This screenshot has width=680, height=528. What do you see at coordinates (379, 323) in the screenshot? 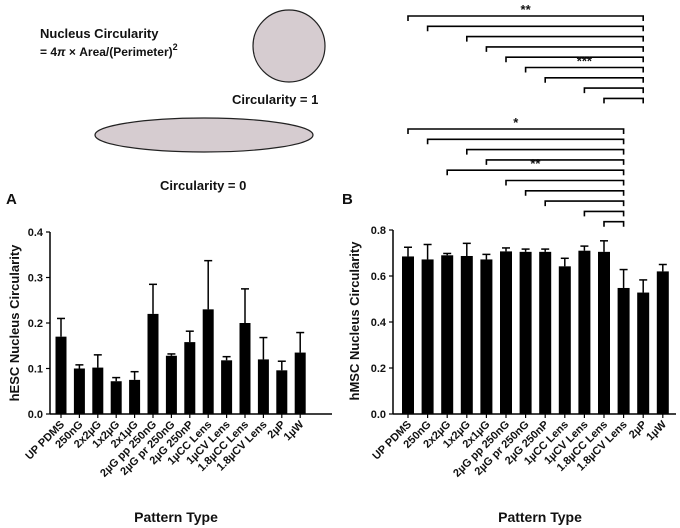
I see `panel-b-y-tick-label: 0.4` at bounding box center [379, 323].